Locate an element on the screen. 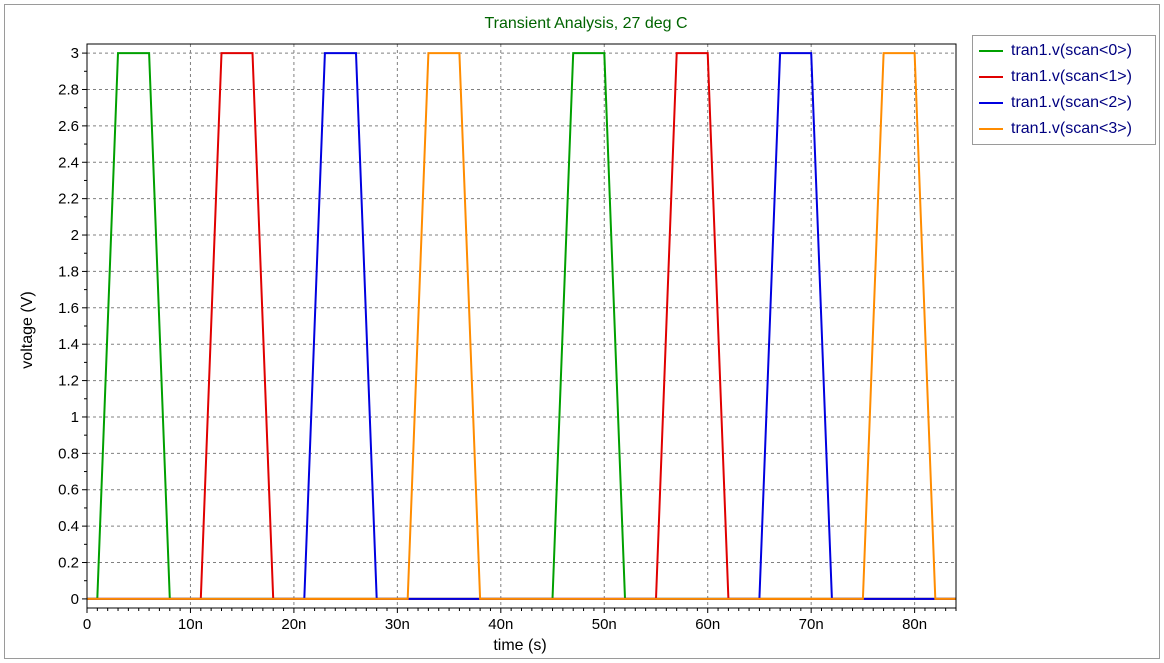  legend-swatch-scan0 is located at coordinates (991, 51).